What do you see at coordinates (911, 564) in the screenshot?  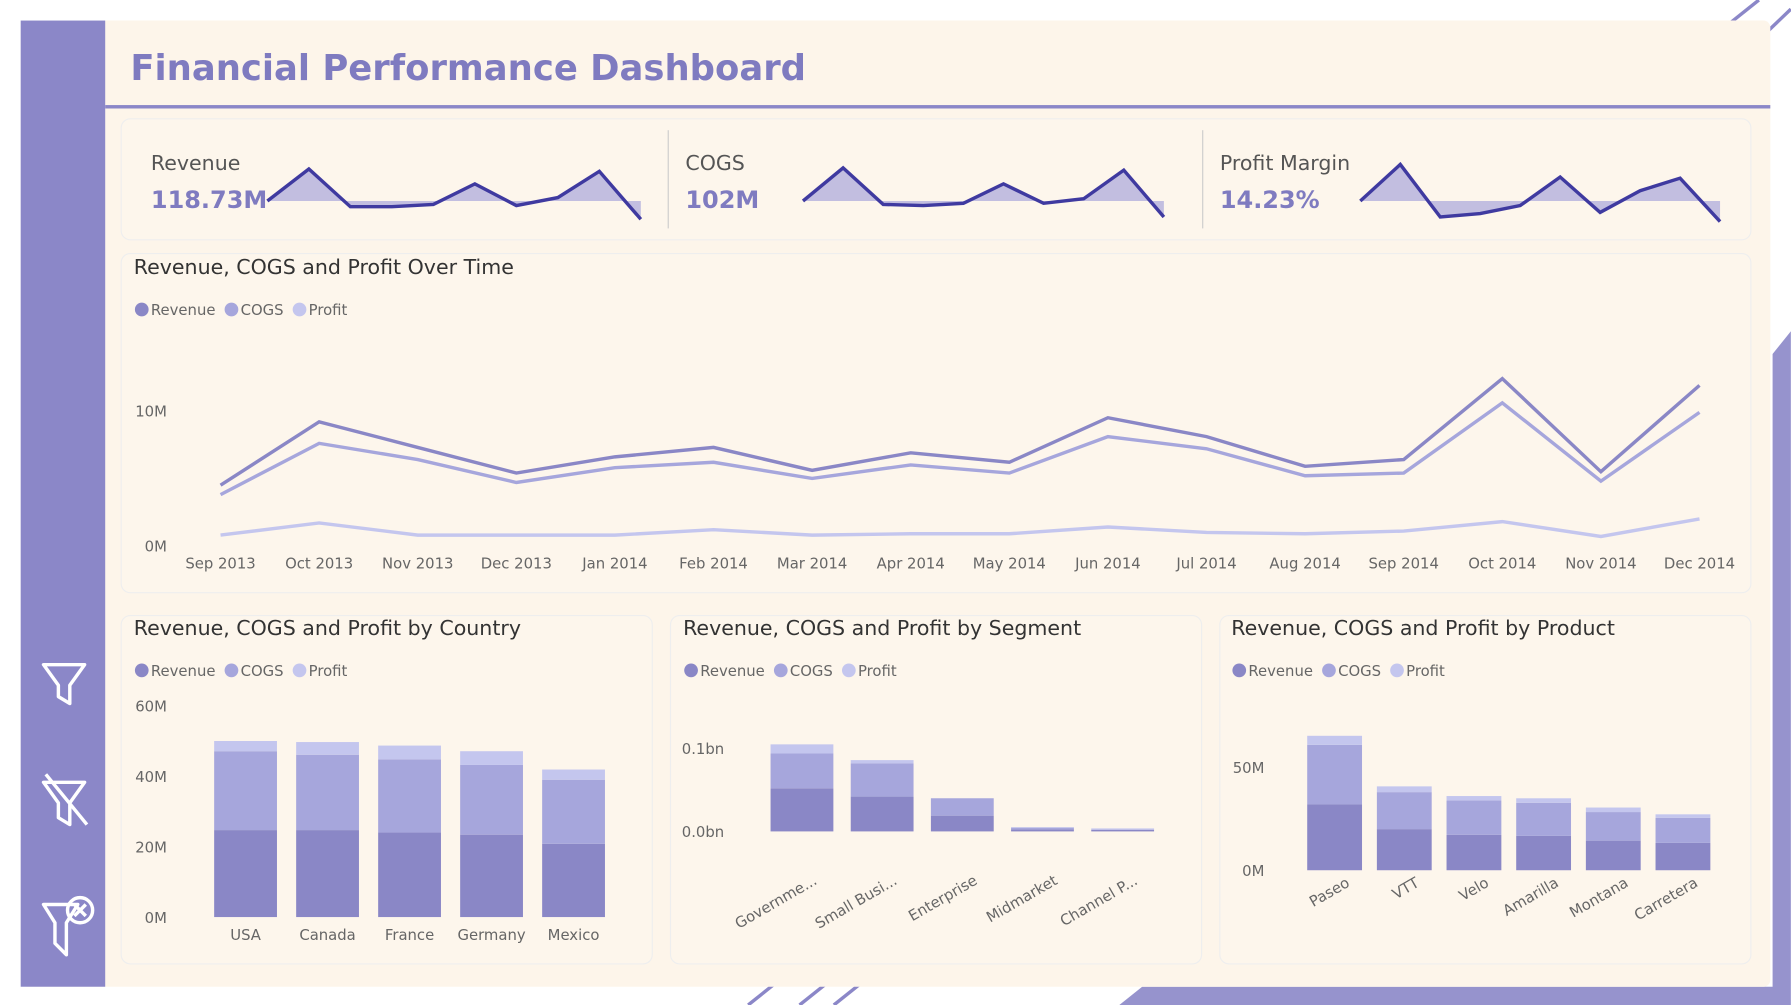 I see `x-tick-label: Apr 2014` at bounding box center [911, 564].